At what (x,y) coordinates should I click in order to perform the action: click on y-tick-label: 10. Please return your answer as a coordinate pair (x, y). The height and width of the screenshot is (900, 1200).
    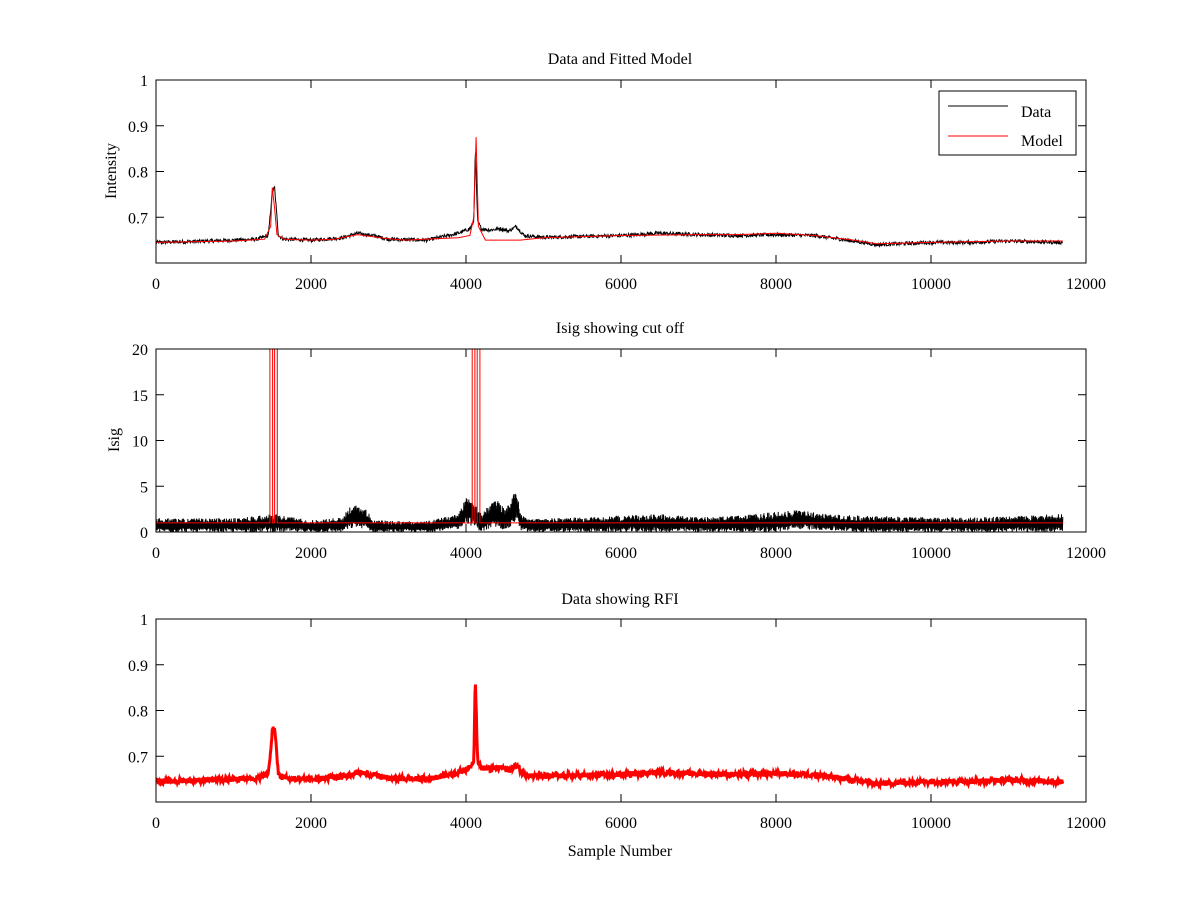
    Looking at the image, I should click on (140, 442).